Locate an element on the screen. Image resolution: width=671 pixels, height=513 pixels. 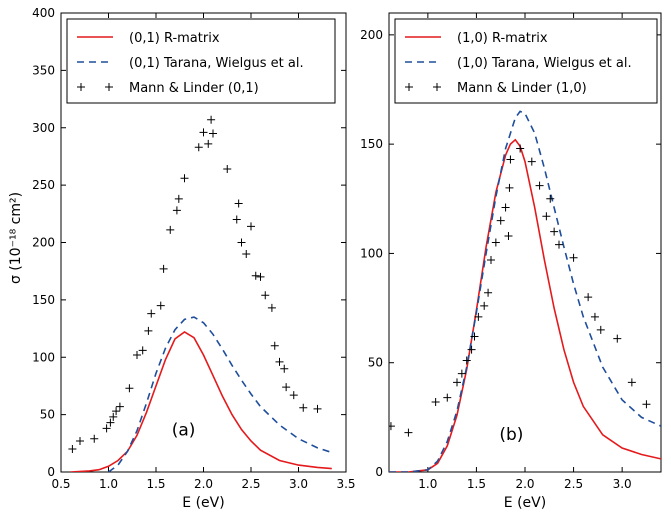
series-line-solid is located at coordinates (201, 401).